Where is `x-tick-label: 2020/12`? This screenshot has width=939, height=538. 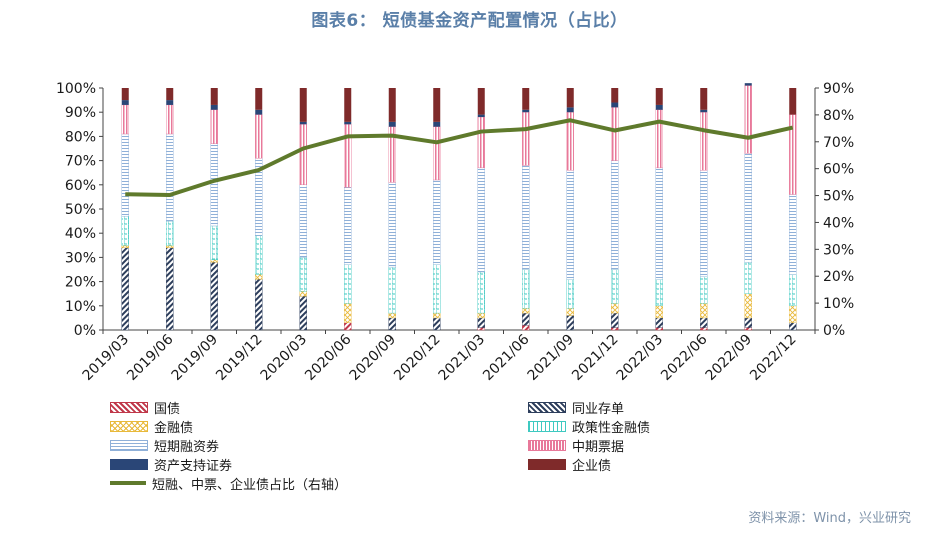
x-tick-label: 2020/12 is located at coordinates (417, 358).